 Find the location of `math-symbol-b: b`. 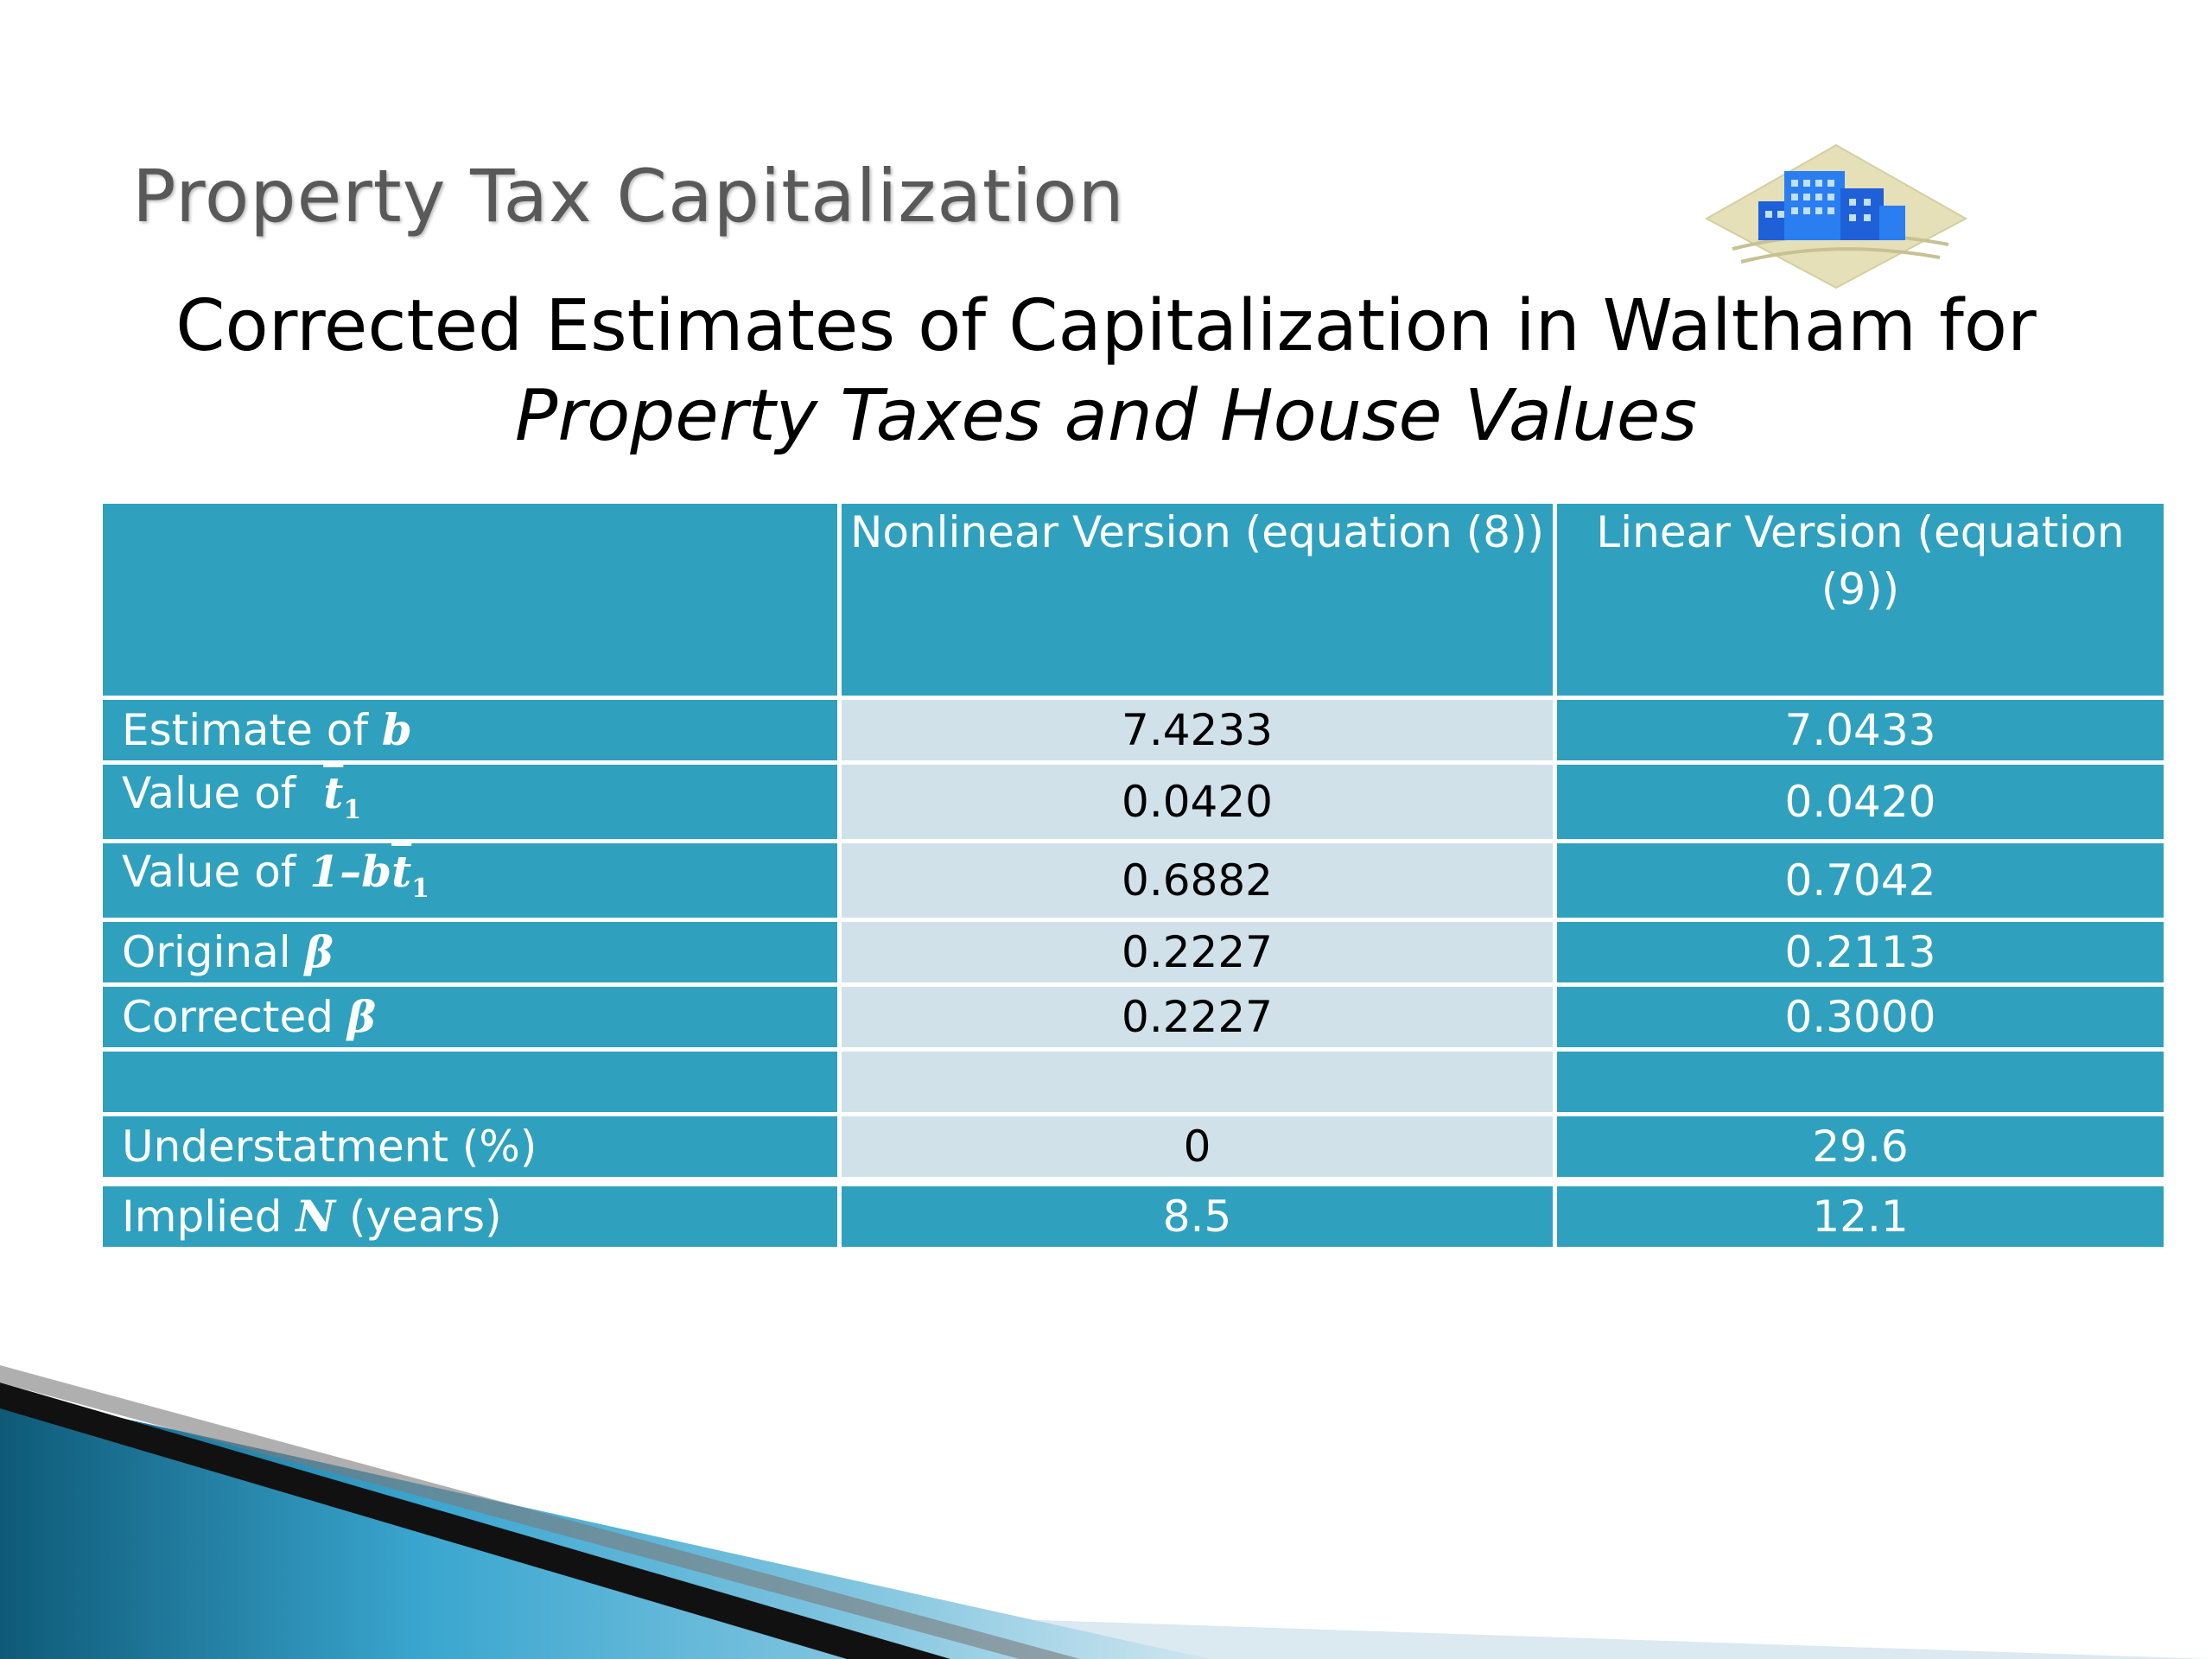

math-symbol-b: b is located at coordinates (396, 729).